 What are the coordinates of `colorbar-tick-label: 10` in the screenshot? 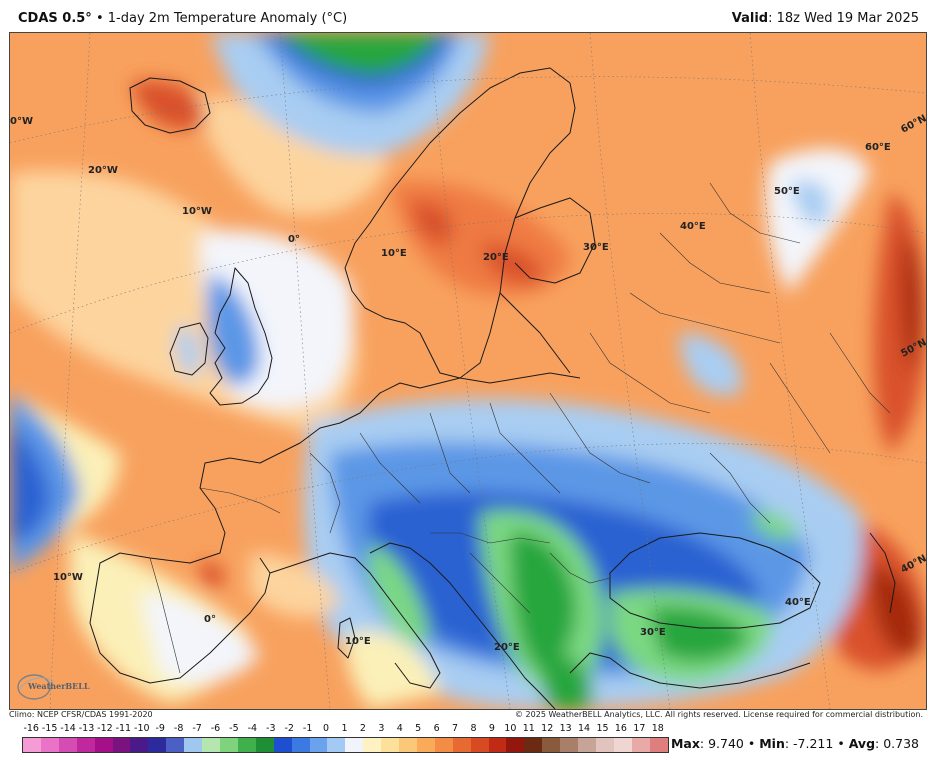 It's located at (510, 728).